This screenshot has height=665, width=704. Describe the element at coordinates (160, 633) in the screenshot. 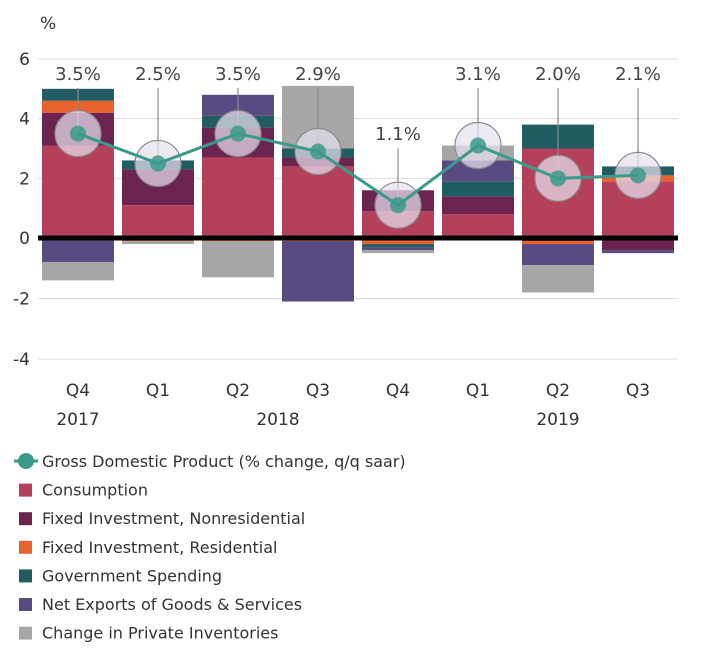

I see `legend-label: Change in Private Inventories` at that location.